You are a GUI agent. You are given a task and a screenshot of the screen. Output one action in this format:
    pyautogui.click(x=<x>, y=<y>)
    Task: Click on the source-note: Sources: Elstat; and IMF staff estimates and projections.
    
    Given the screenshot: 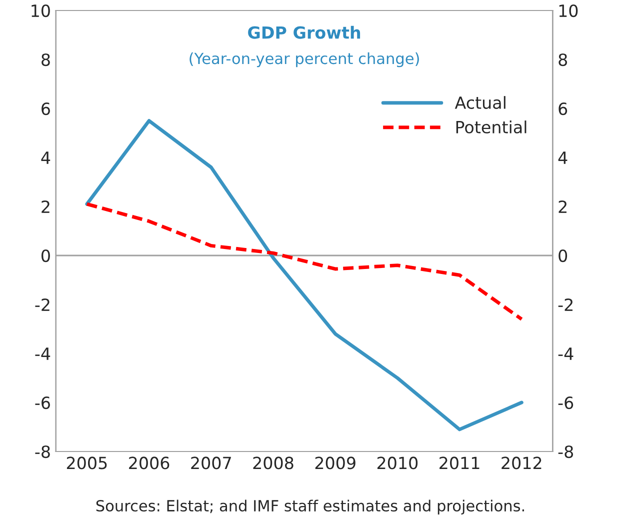 What is the action you would take?
    pyautogui.click(x=310, y=507)
    